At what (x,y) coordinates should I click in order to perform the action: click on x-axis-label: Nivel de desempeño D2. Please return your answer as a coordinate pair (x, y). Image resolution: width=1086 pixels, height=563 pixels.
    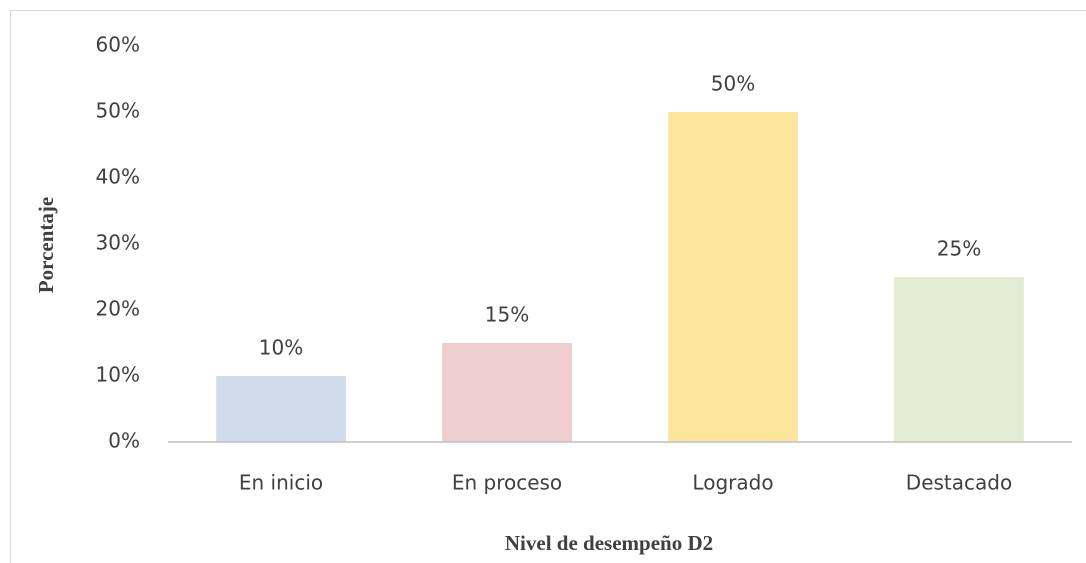
    Looking at the image, I should click on (609, 543).